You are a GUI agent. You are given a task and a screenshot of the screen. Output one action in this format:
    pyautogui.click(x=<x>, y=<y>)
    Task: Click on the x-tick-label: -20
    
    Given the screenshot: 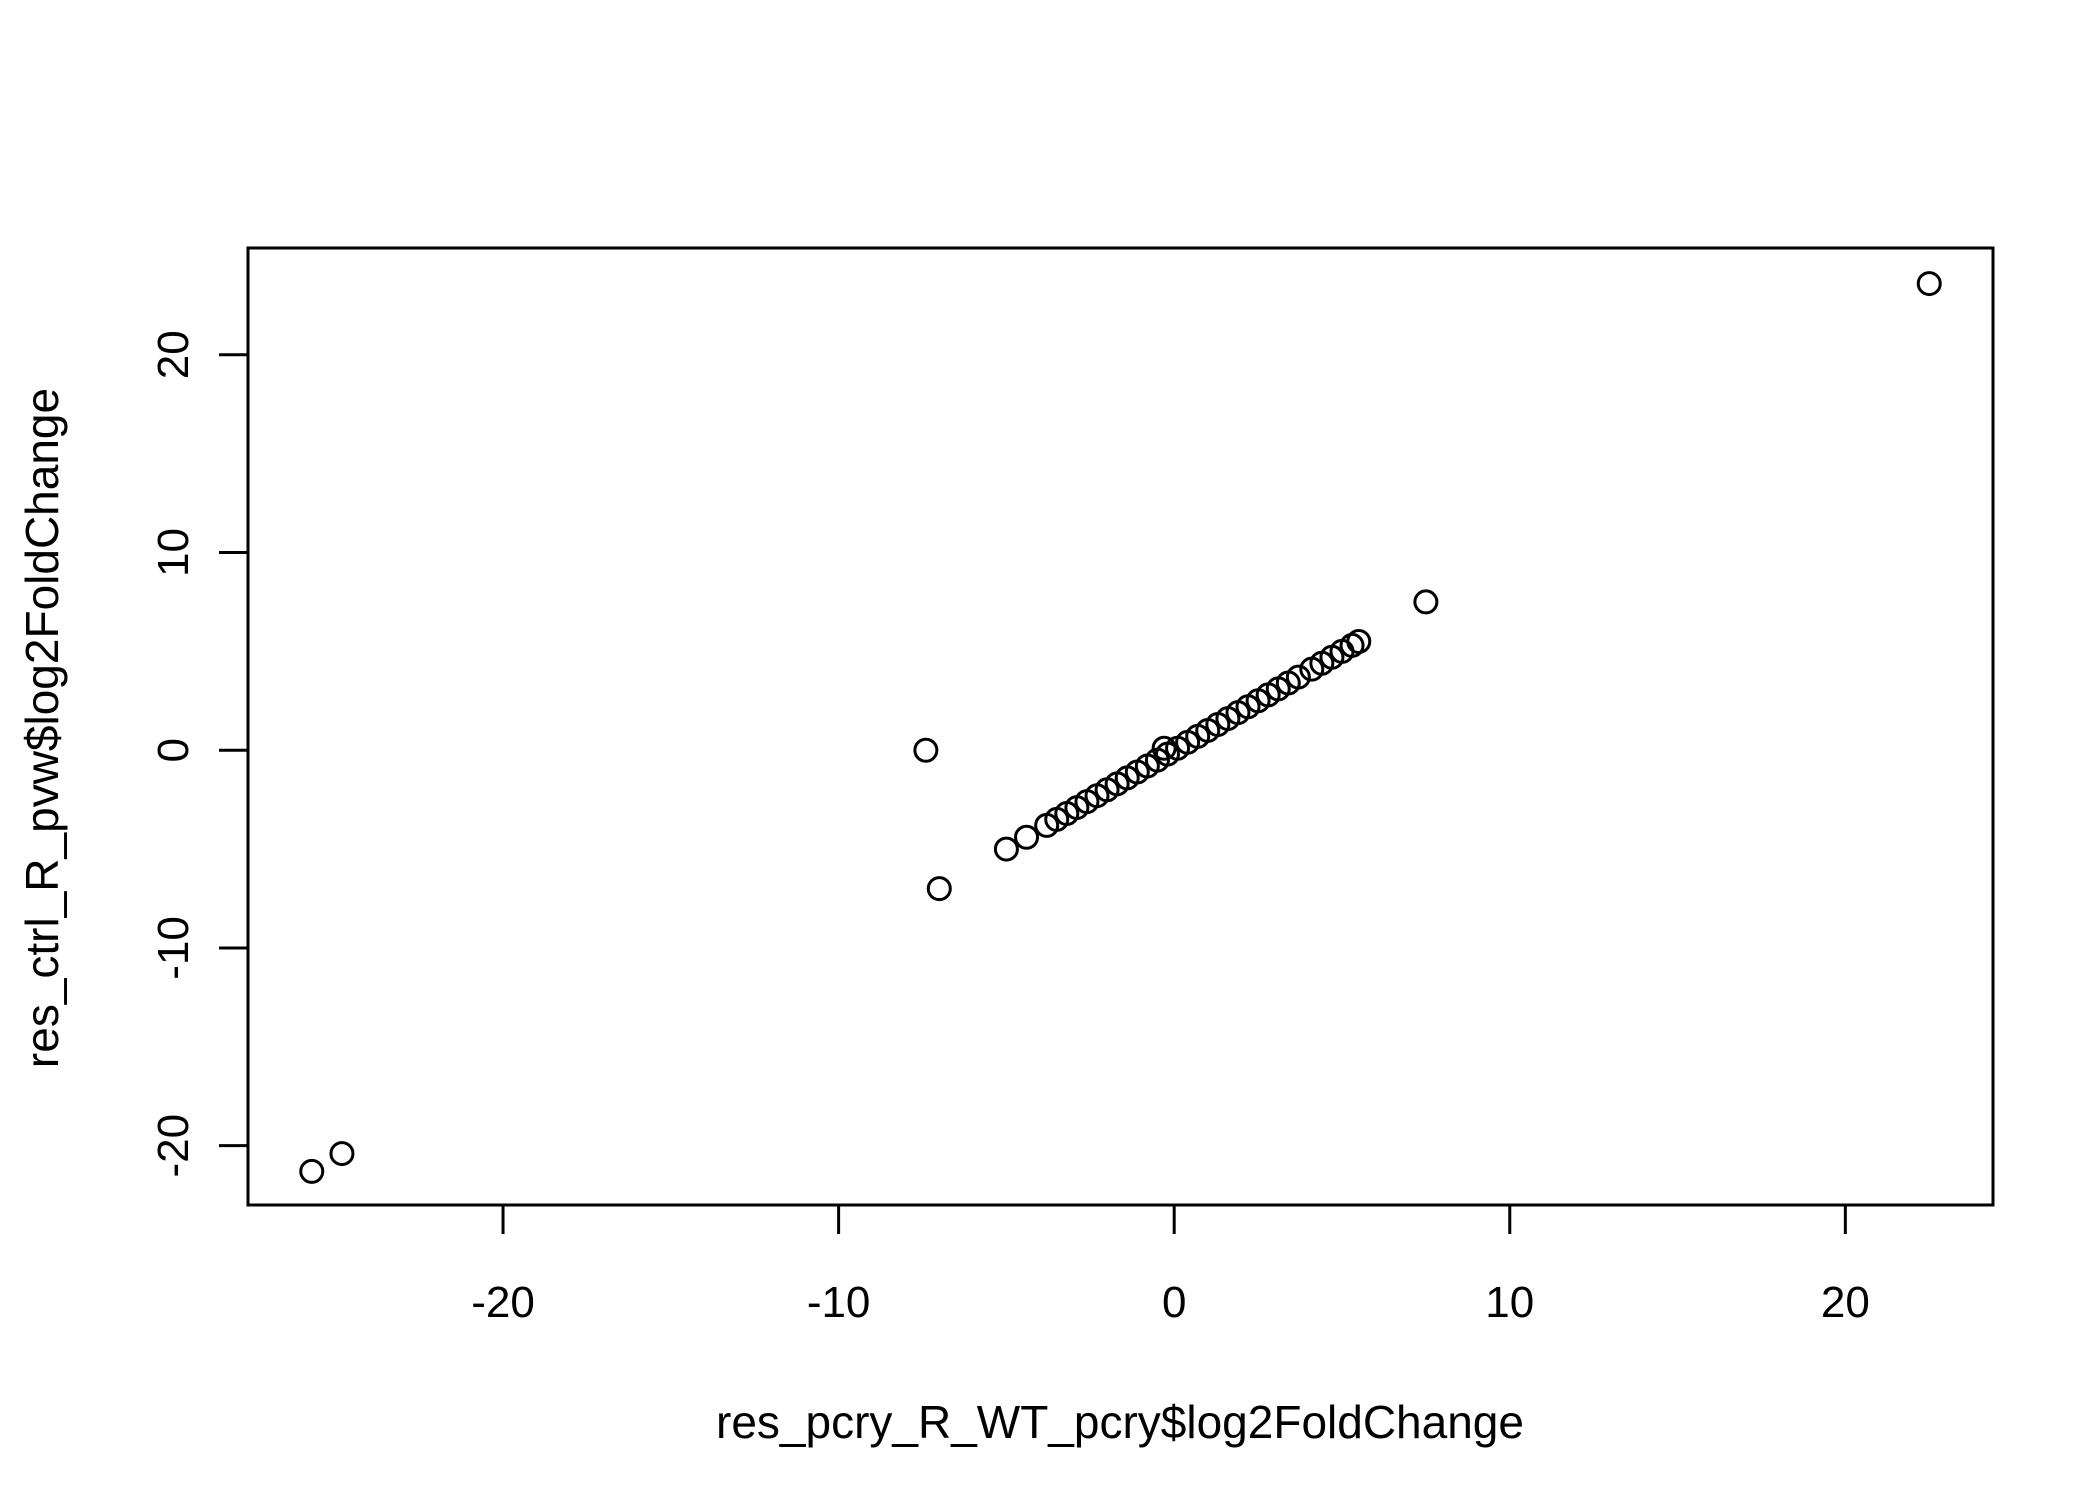 What is the action you would take?
    pyautogui.click(x=503, y=1302)
    